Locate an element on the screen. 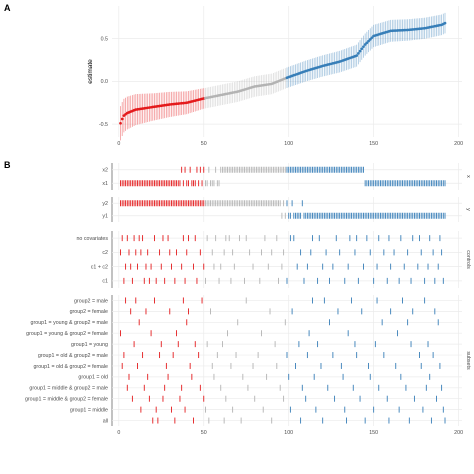  row-label: group1 = young & group2 = male is located at coordinates (70, 323).